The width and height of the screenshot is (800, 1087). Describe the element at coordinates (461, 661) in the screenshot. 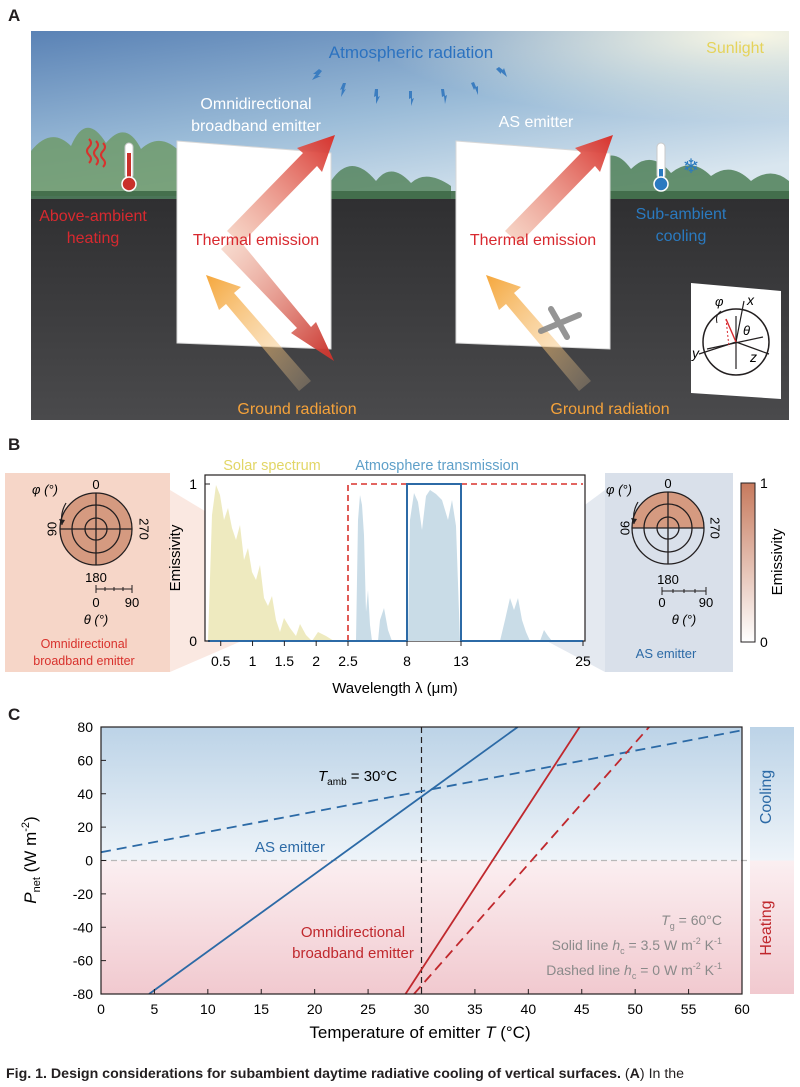

I see `spectrum-xtick-label: 13` at that location.